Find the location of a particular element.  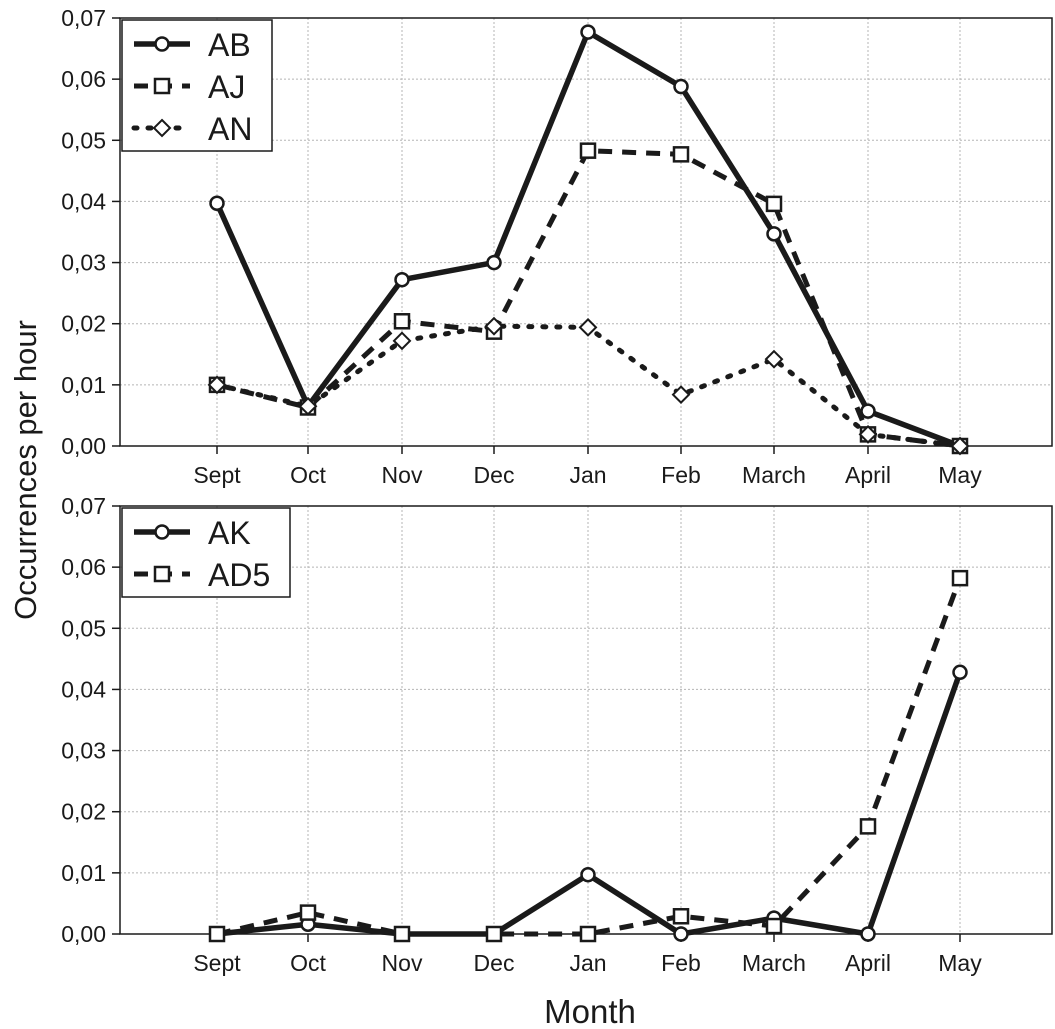

legend-box is located at coordinates (206, 552).